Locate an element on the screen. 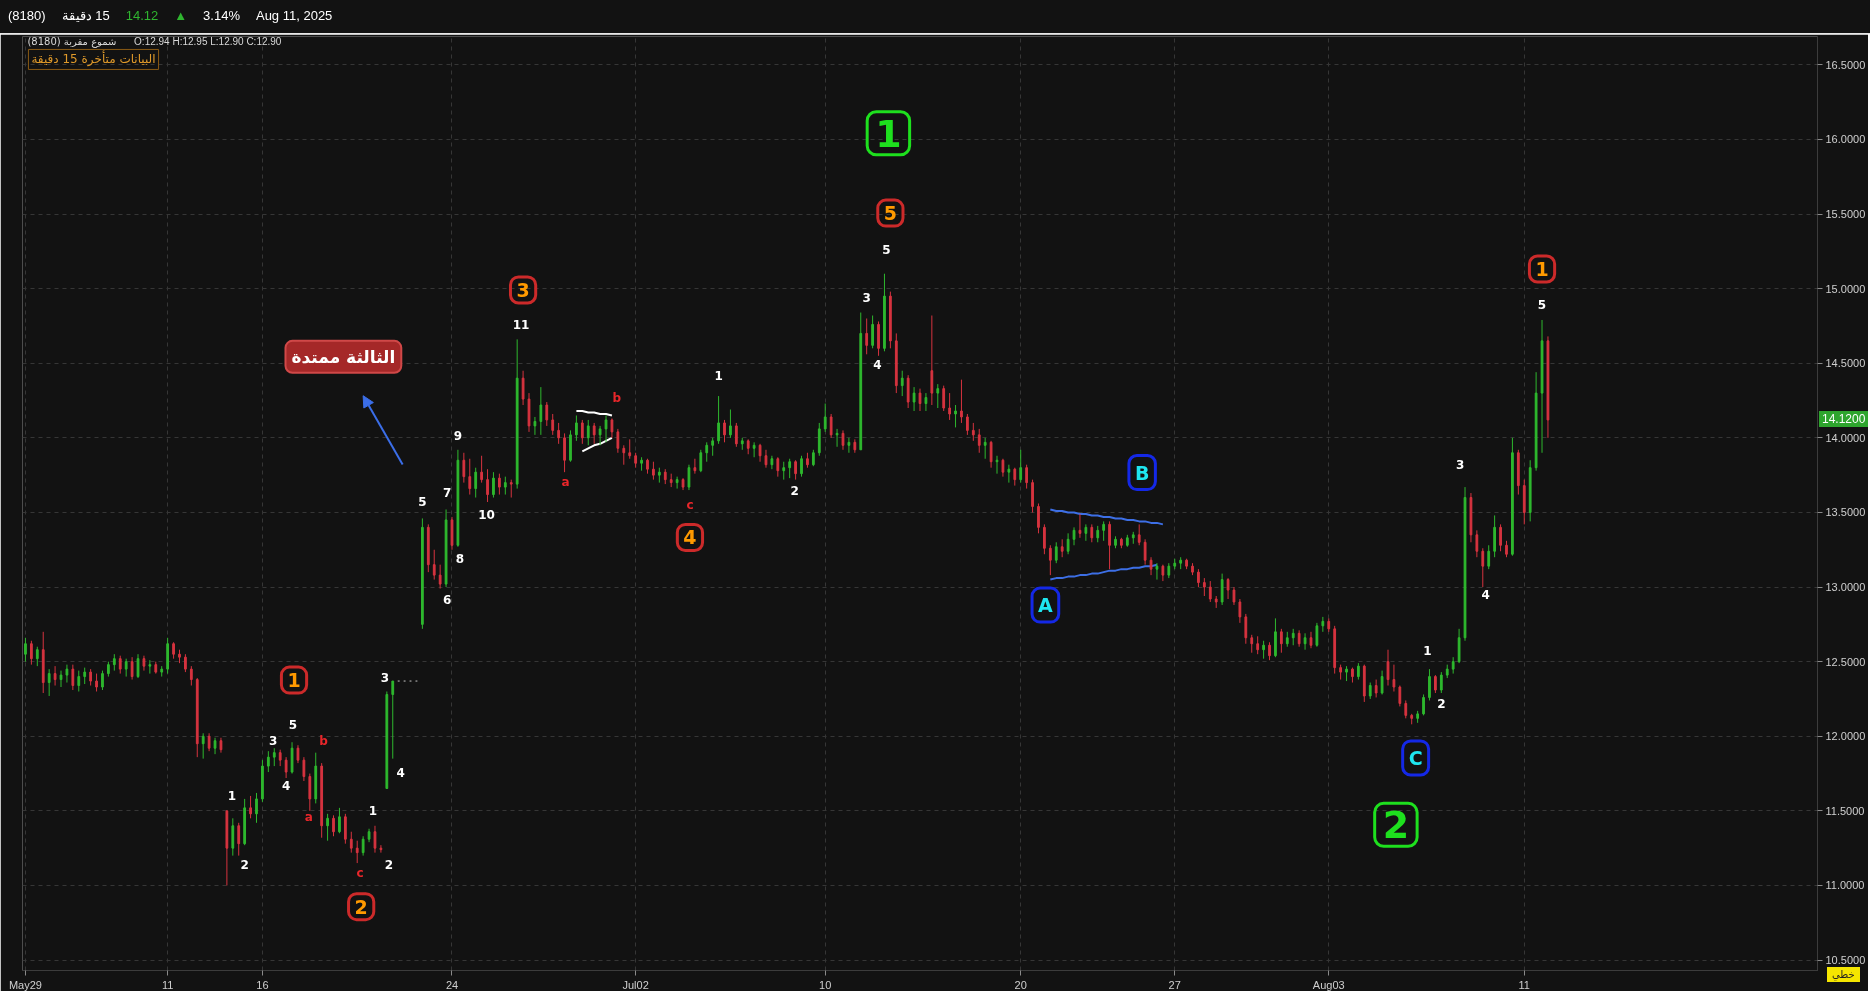 The width and height of the screenshot is (1870, 991). y-tick-label: 15.0000 is located at coordinates (1845, 288).